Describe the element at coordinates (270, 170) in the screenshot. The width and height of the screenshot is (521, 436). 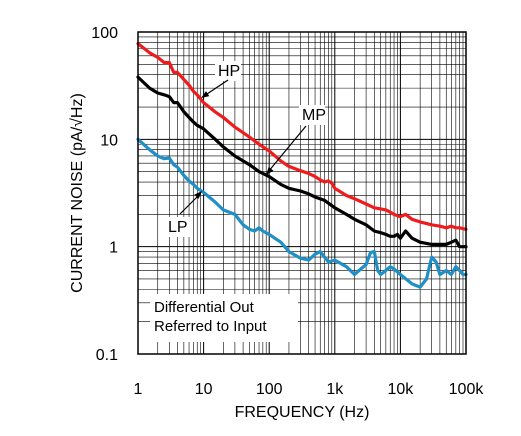
I see `arrowhead-mp` at that location.